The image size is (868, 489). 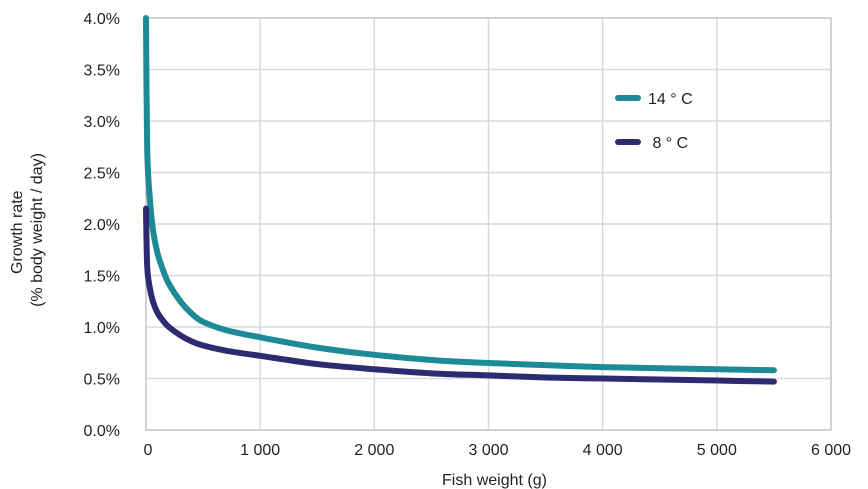 I want to click on y-tick-label: 2.5%, so click(x=102, y=174).